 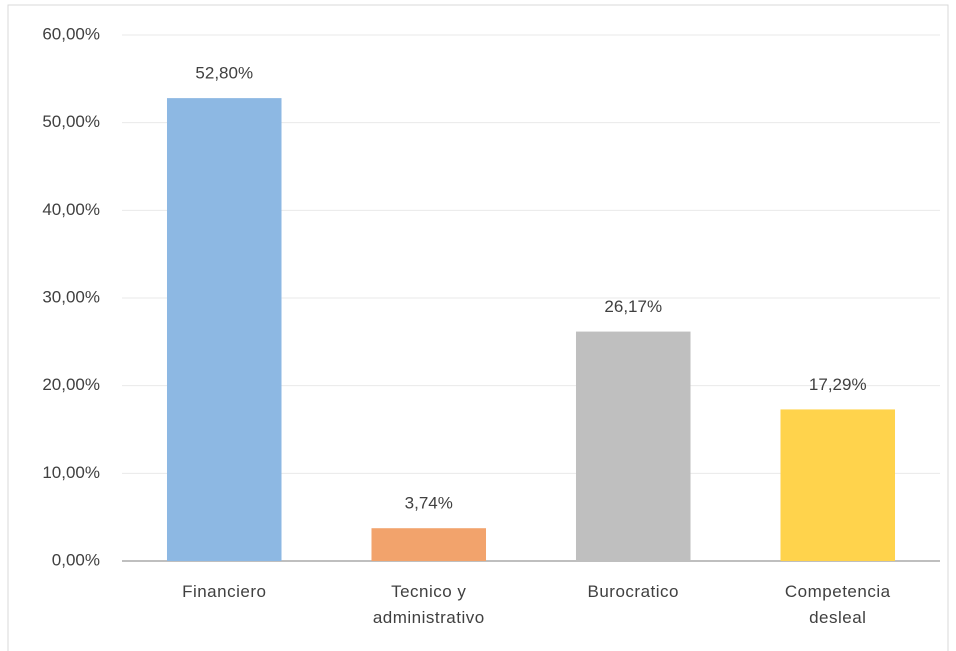 What do you see at coordinates (76, 559) in the screenshot?
I see `y-tick-label: 0,00%` at bounding box center [76, 559].